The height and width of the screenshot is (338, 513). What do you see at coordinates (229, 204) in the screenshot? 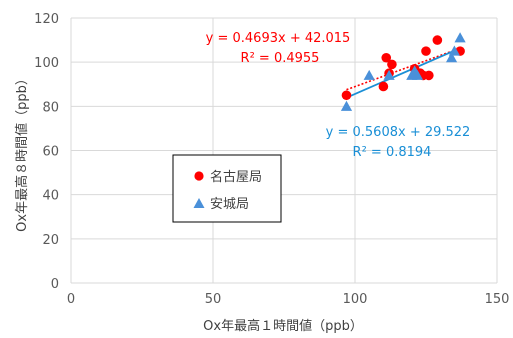
I see `legend-label-series-1: 安城局` at bounding box center [229, 204].